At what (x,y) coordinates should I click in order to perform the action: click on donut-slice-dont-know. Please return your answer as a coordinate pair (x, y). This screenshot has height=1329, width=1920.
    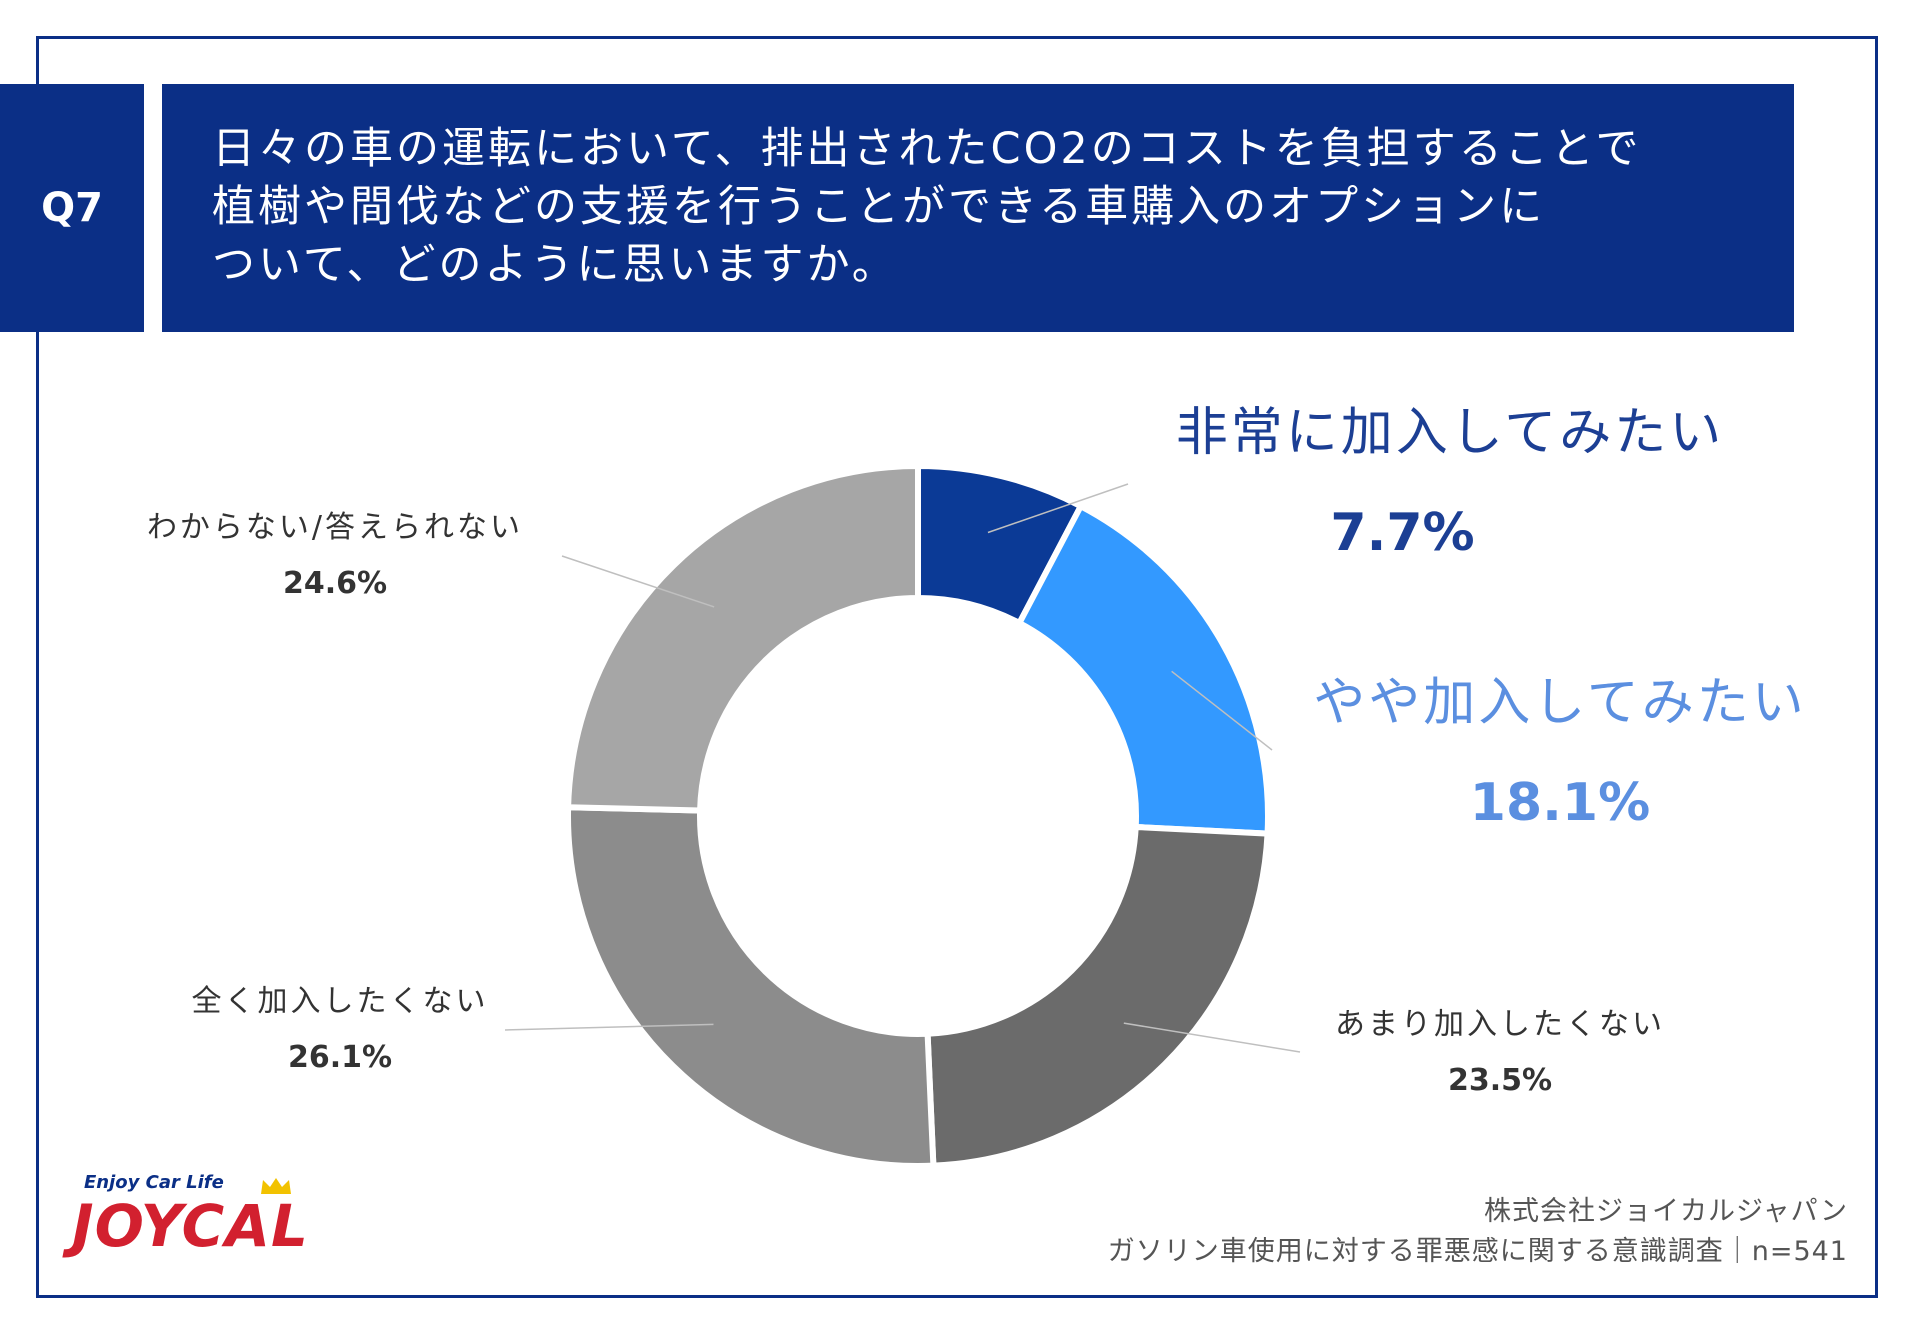
    Looking at the image, I should click on (743, 638).